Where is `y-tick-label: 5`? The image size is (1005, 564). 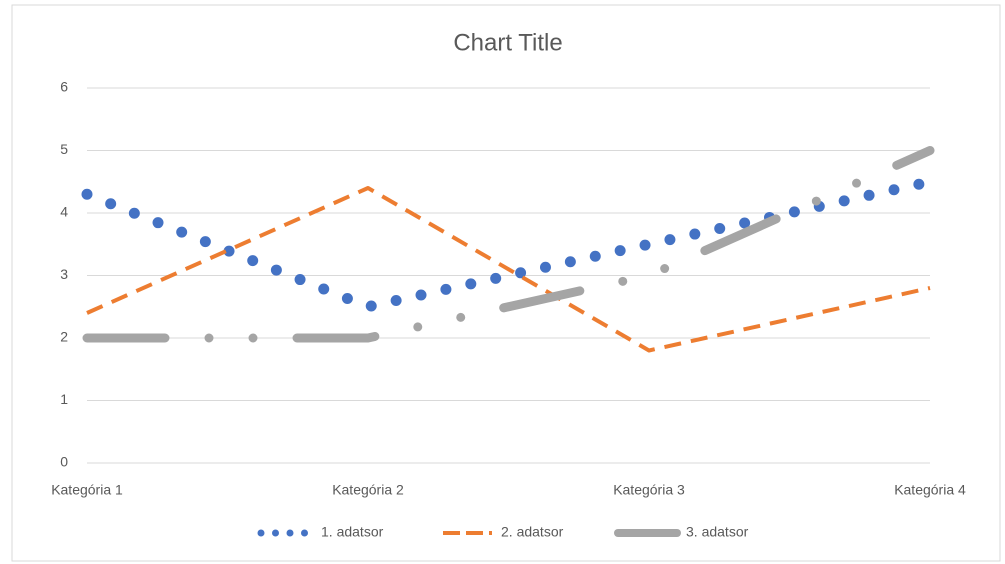
y-tick-label: 5 is located at coordinates (64, 149).